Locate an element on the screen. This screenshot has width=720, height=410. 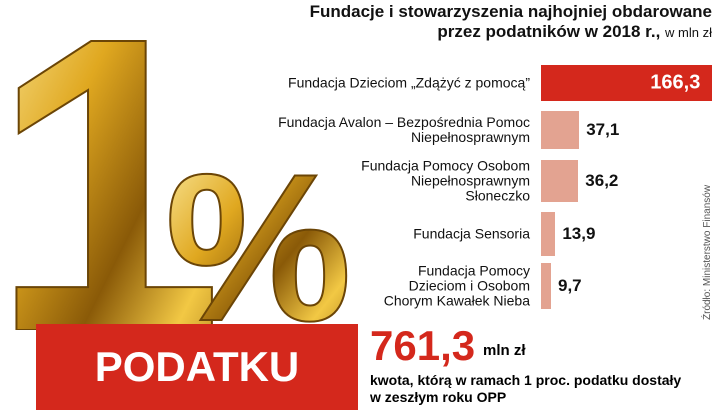
value-label: 166,3 is located at coordinates (675, 82).